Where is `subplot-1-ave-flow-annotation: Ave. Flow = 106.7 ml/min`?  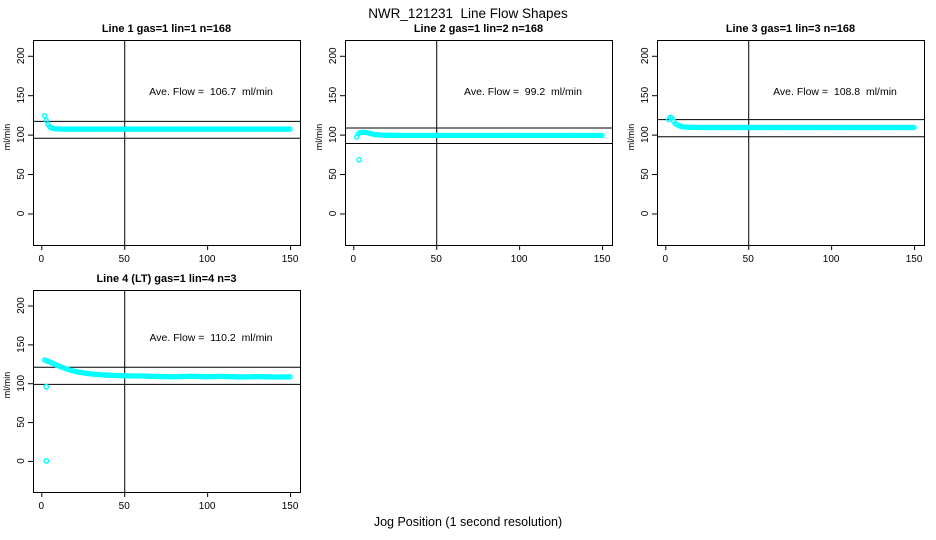 subplot-1-ave-flow-annotation: Ave. Flow = 106.7 ml/min is located at coordinates (211, 92).